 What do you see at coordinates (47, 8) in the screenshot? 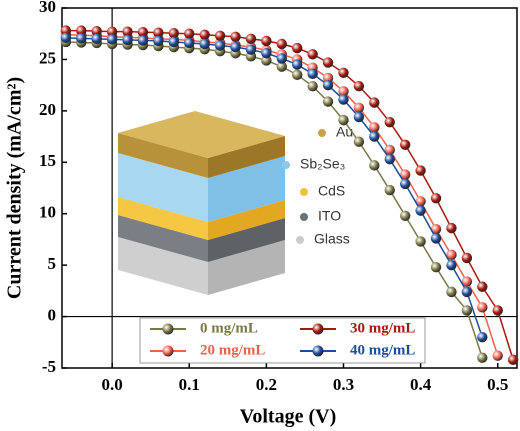
I see `y-tick-label: 30` at bounding box center [47, 8].